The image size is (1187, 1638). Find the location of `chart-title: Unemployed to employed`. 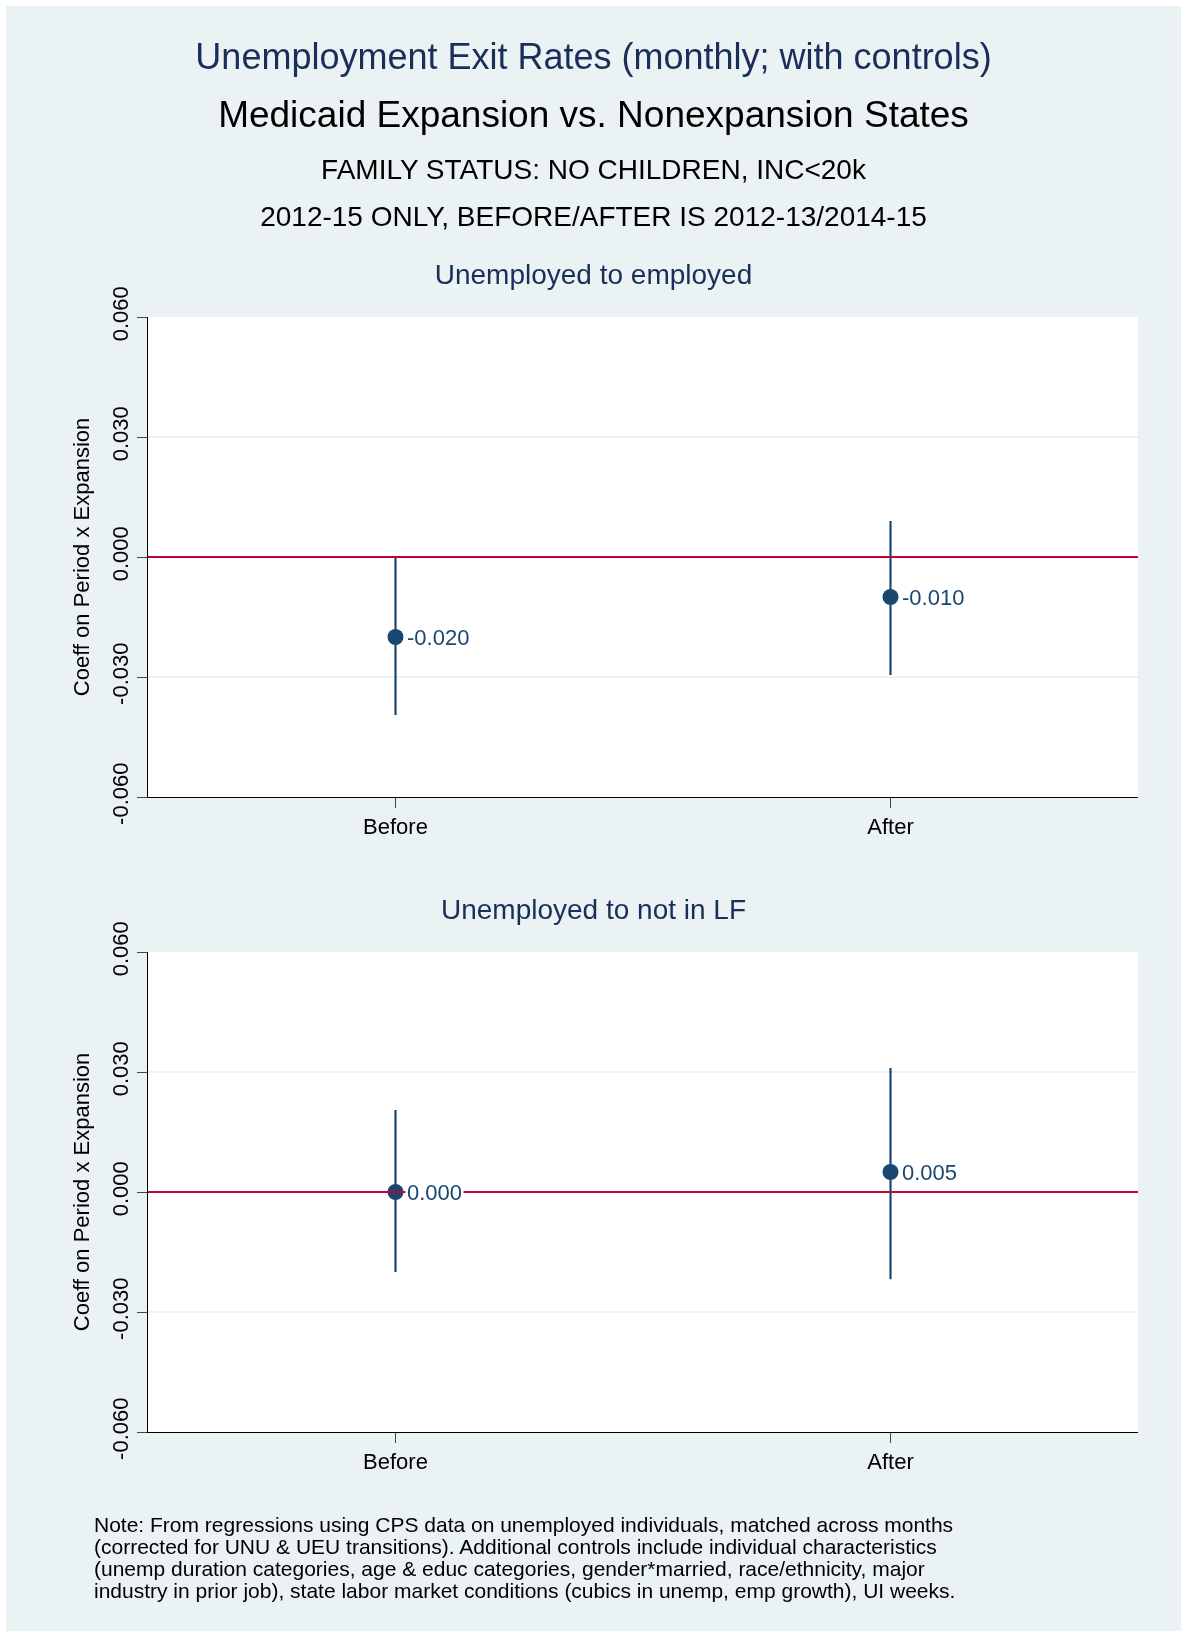

chart-title: Unemployed to employed is located at coordinates (593, 274).